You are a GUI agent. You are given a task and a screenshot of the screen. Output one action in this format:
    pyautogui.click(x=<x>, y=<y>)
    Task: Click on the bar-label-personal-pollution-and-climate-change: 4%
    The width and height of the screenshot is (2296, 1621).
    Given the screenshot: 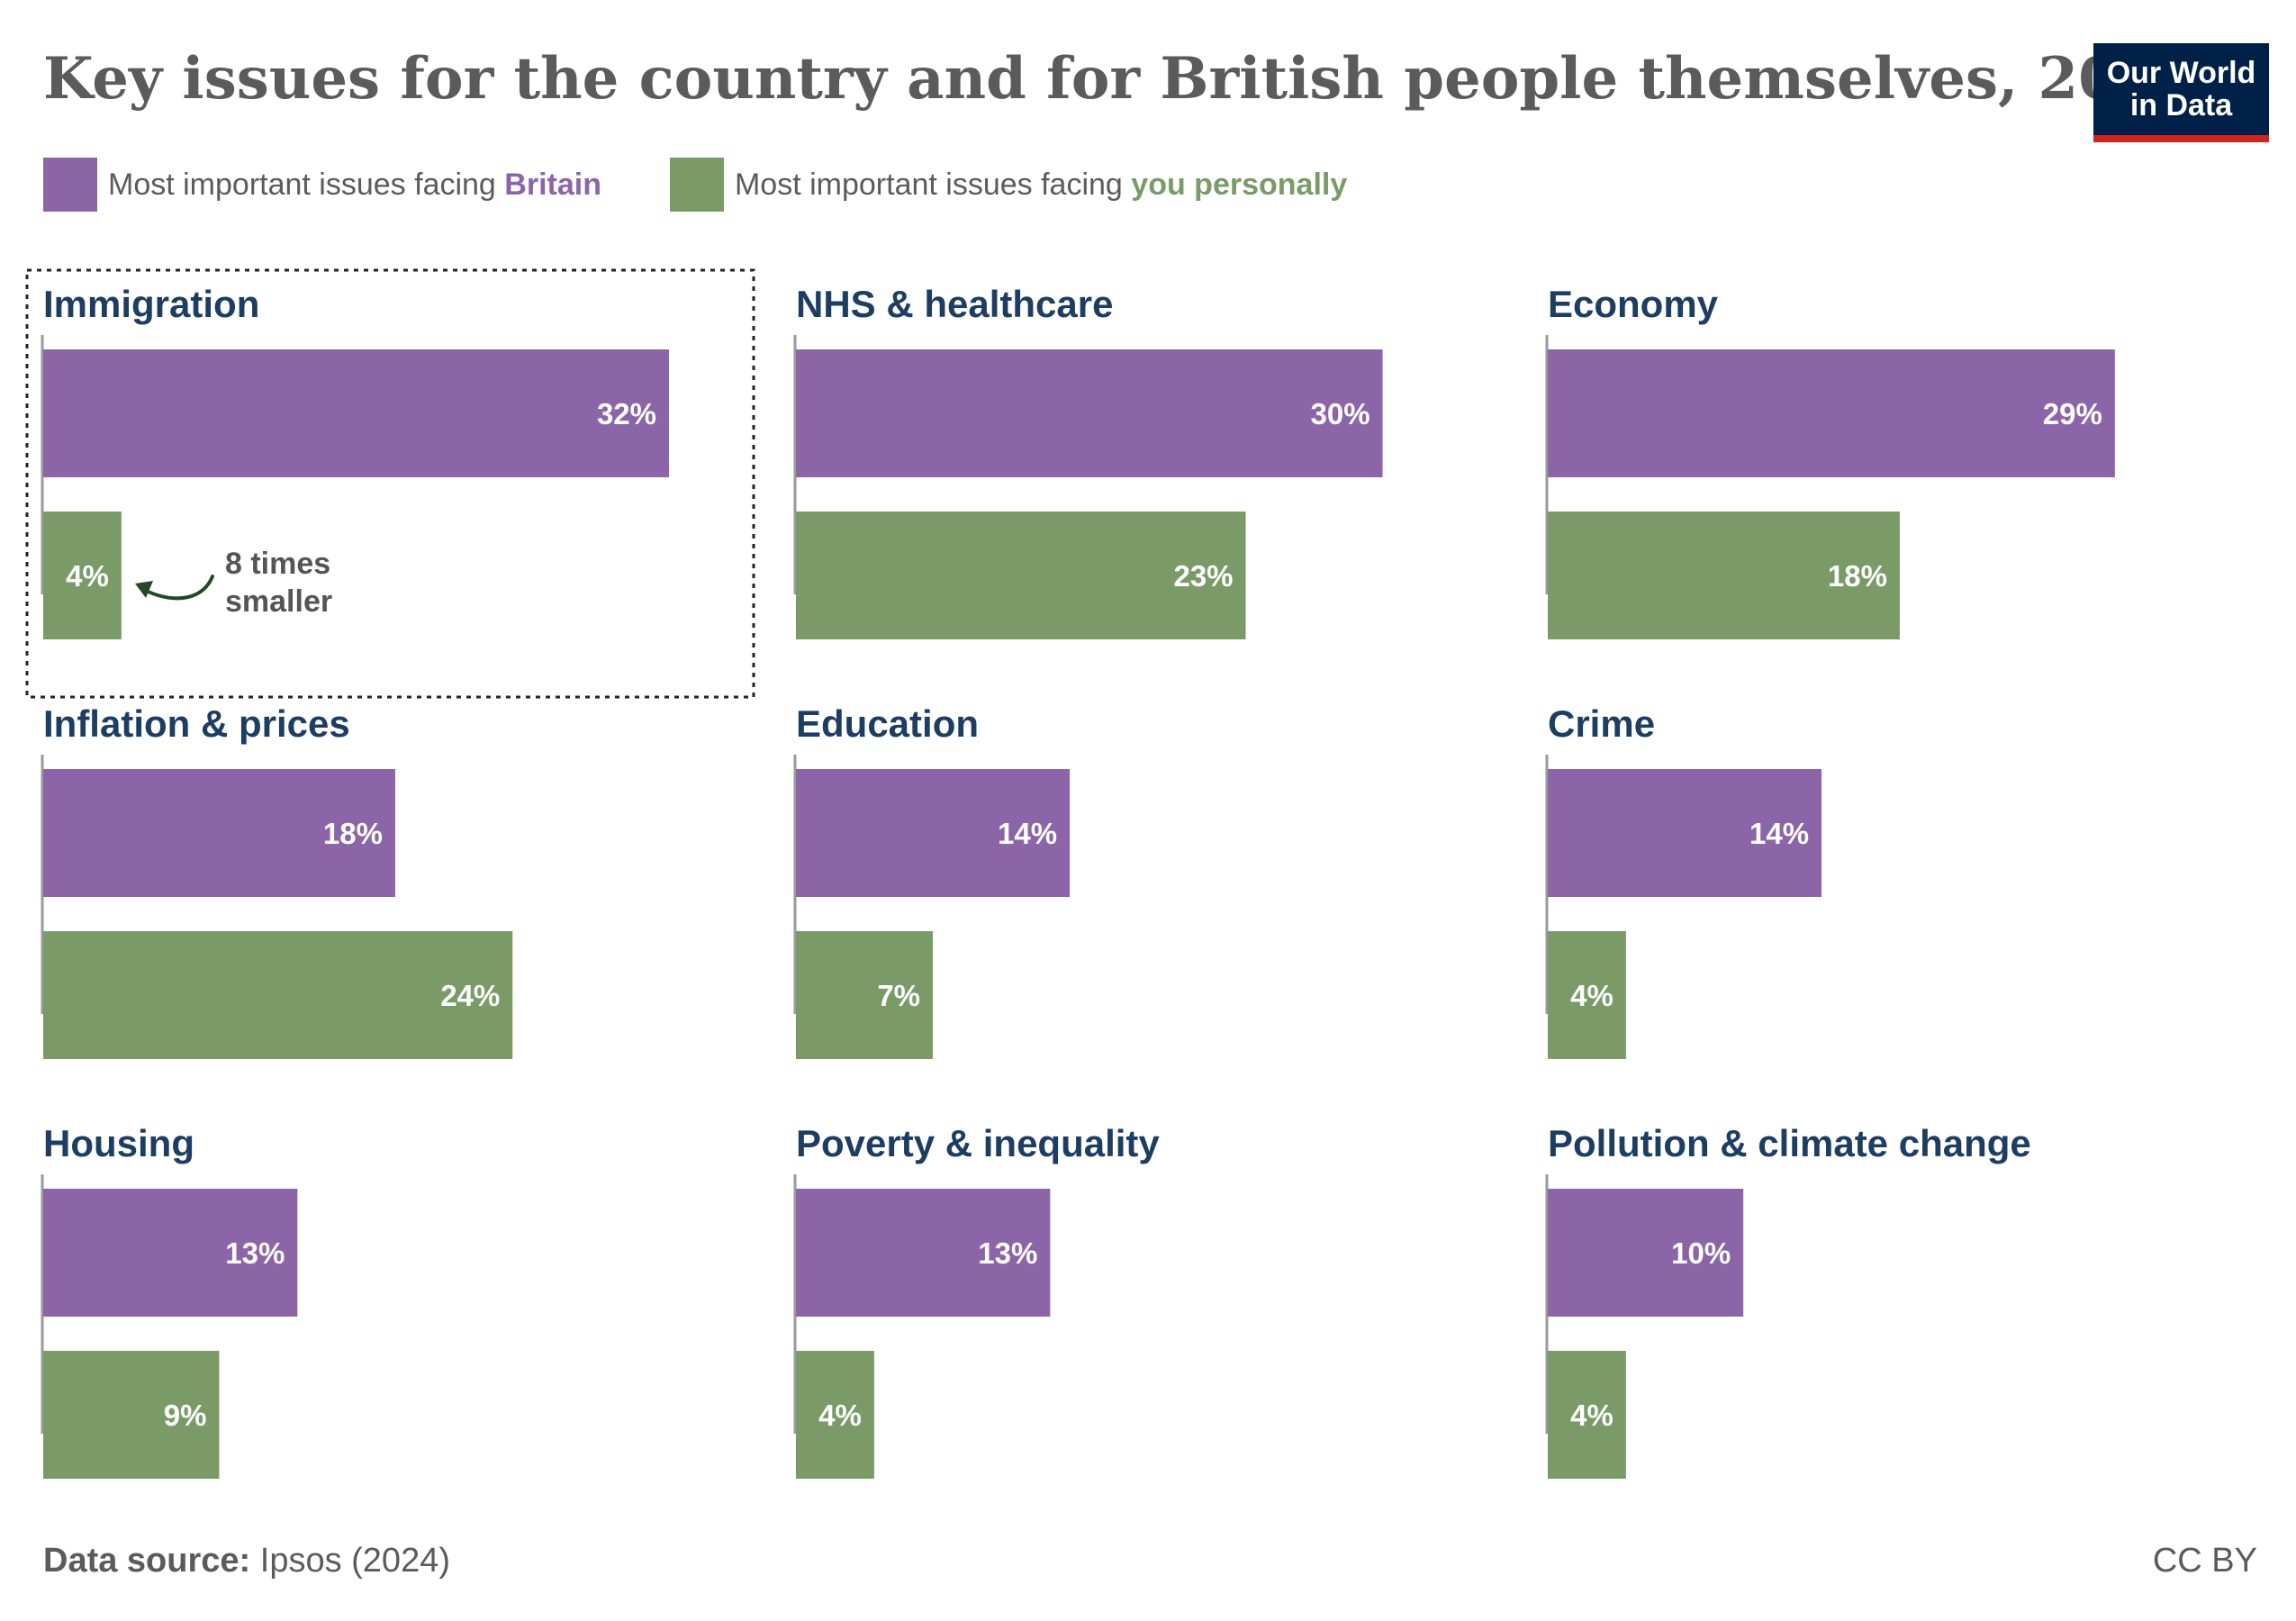 What is the action you would take?
    pyautogui.click(x=1592, y=1415)
    